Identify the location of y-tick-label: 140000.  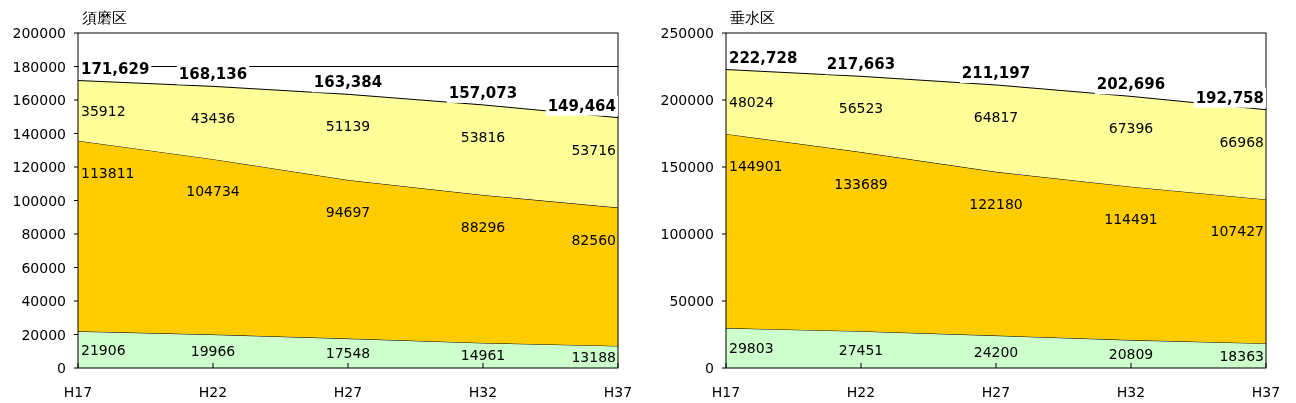
(39, 133).